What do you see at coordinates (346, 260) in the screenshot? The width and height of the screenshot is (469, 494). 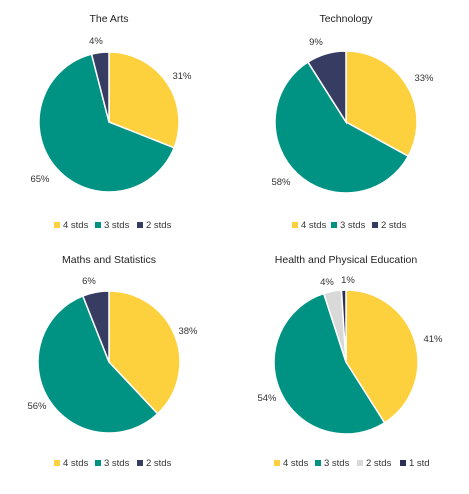 I see `chart-title: Health and Physical Education` at bounding box center [346, 260].